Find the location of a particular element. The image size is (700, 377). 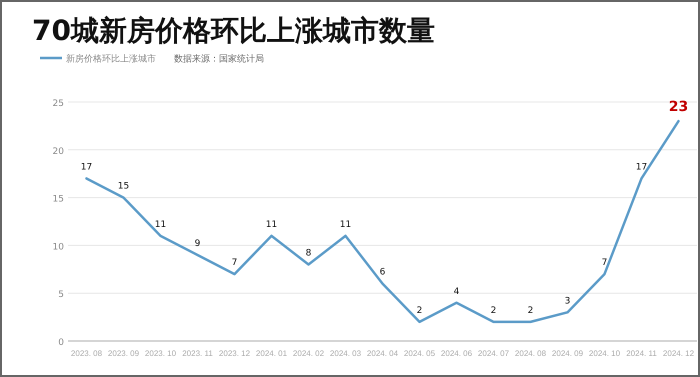

x-tick-label: 2024. 06 is located at coordinates (456, 353).